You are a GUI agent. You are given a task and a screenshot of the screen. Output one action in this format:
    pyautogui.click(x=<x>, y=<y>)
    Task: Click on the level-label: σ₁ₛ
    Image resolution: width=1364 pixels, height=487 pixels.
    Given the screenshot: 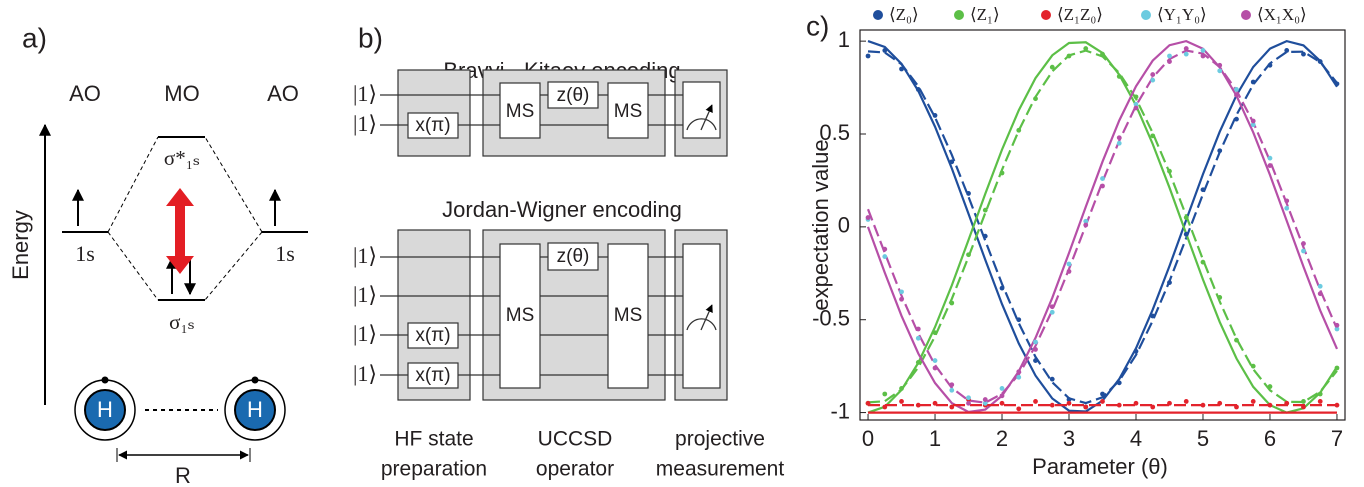 What is the action you would take?
    pyautogui.click(x=182, y=322)
    